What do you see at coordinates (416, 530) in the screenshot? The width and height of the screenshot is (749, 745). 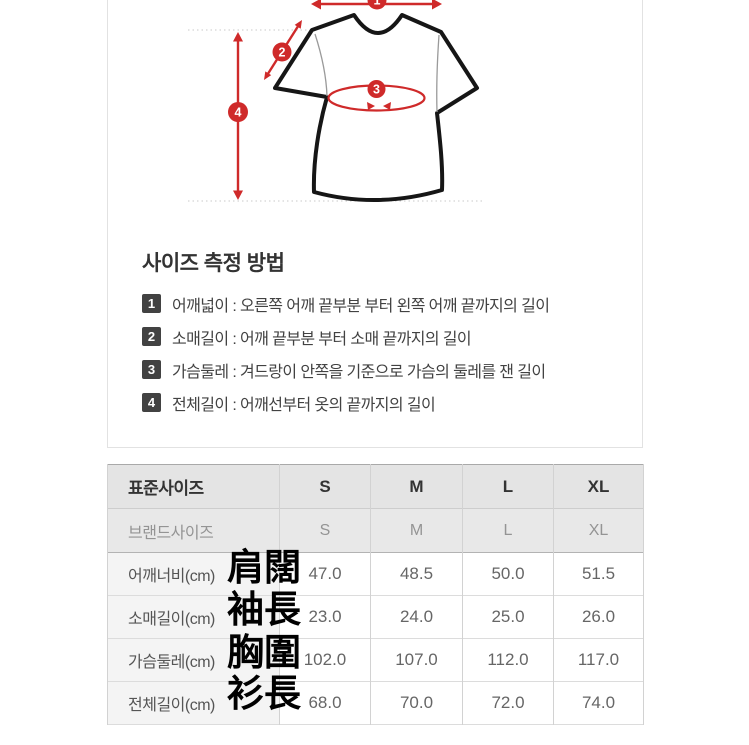 I see `brand-size-m: M` at bounding box center [416, 530].